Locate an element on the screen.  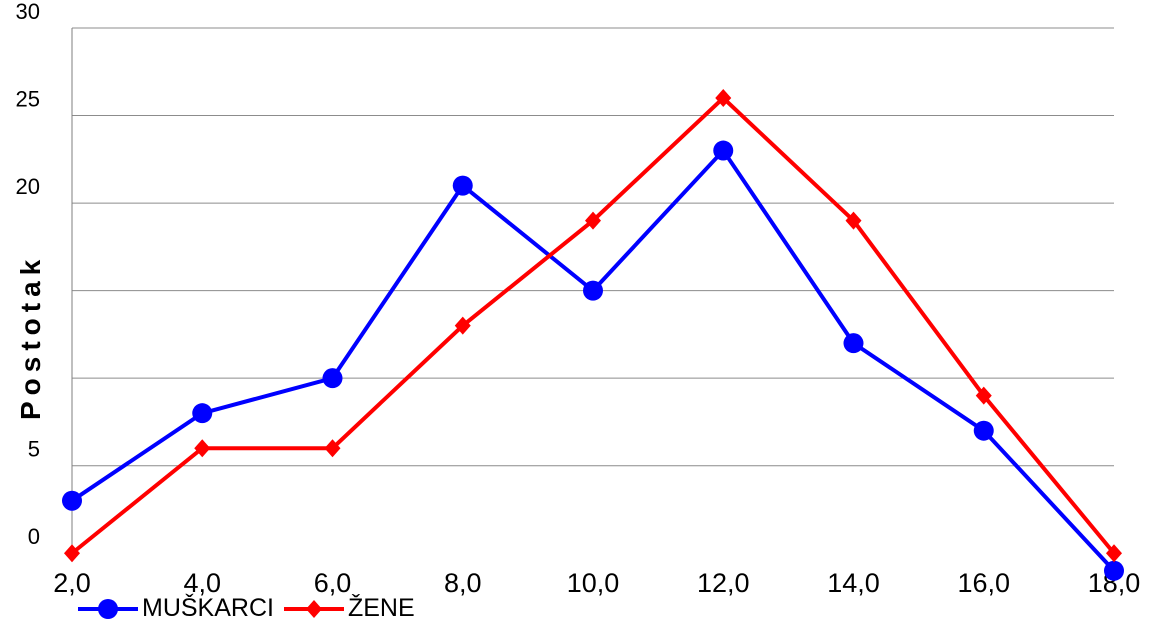
x-tick-label: 10,0 is located at coordinates (593, 583).